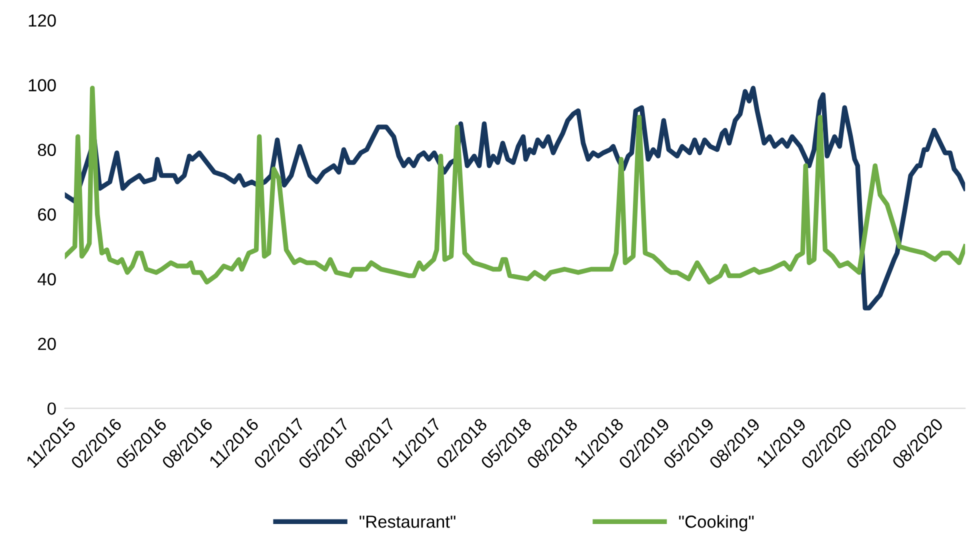  I want to click on legend-label: "Restaurant", so click(408, 522).